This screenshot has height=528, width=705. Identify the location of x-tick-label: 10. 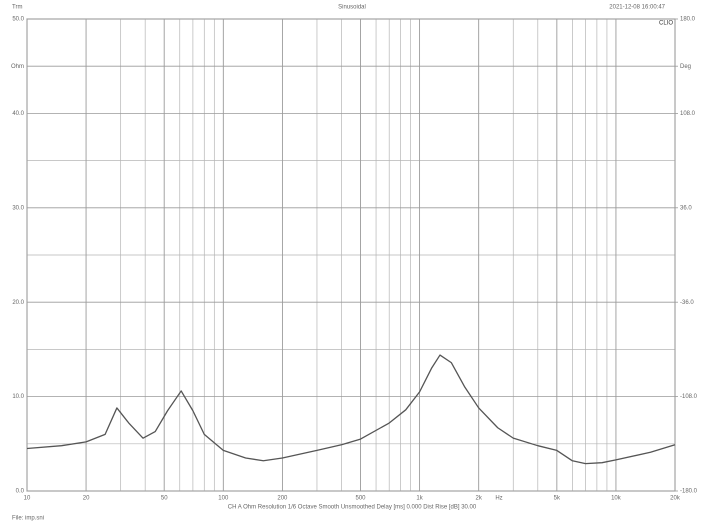
(27, 499).